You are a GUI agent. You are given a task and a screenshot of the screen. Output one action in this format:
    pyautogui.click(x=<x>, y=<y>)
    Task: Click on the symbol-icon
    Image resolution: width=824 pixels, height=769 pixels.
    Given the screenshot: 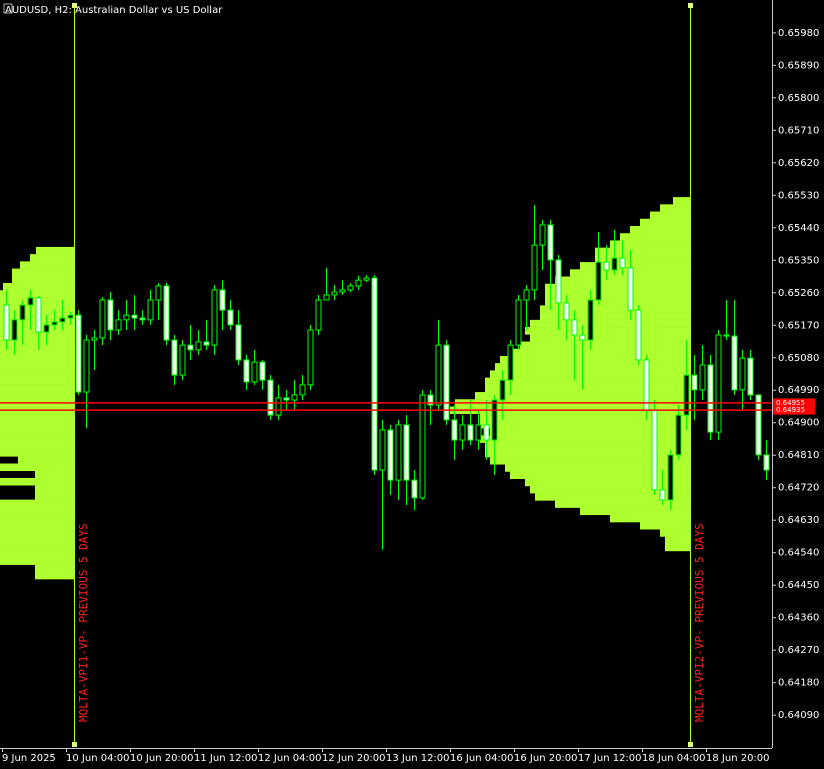 What is the action you would take?
    pyautogui.click(x=8, y=8)
    